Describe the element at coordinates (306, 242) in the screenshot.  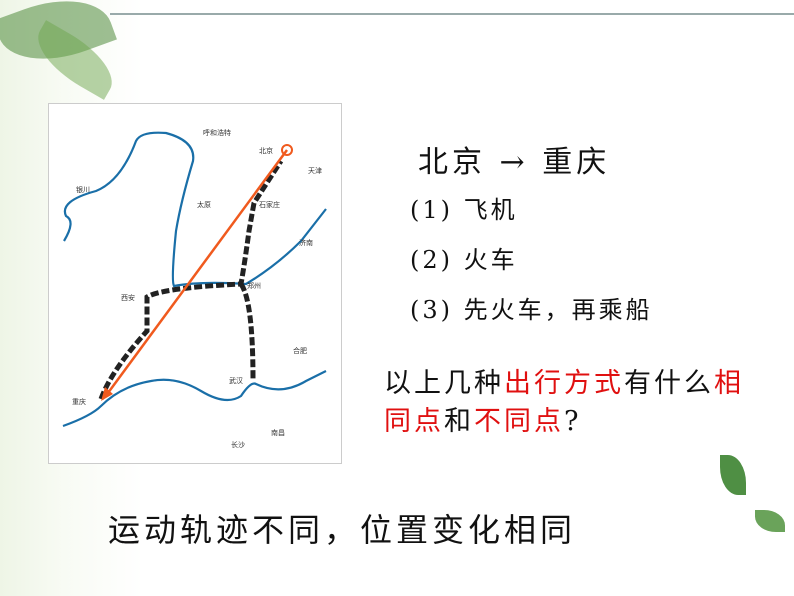
I see `city-label: 济南` at that location.